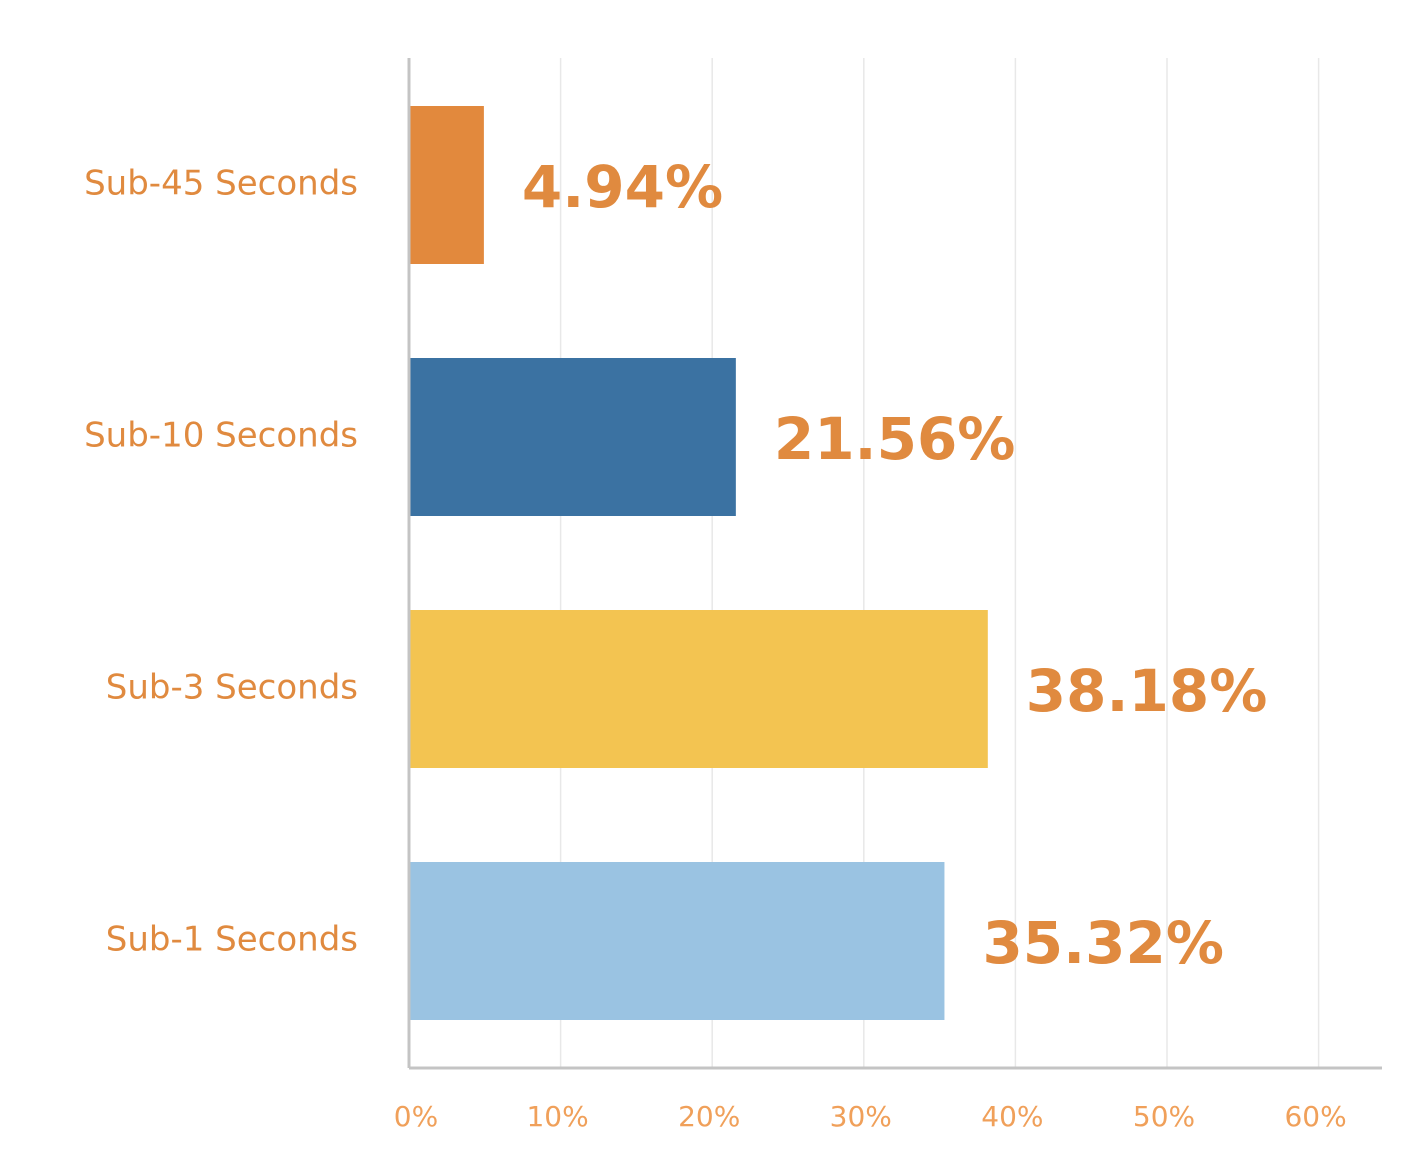 The width and height of the screenshot is (1410, 1170). What do you see at coordinates (1012, 1116) in the screenshot?
I see `tick-label-40: 40%` at bounding box center [1012, 1116].